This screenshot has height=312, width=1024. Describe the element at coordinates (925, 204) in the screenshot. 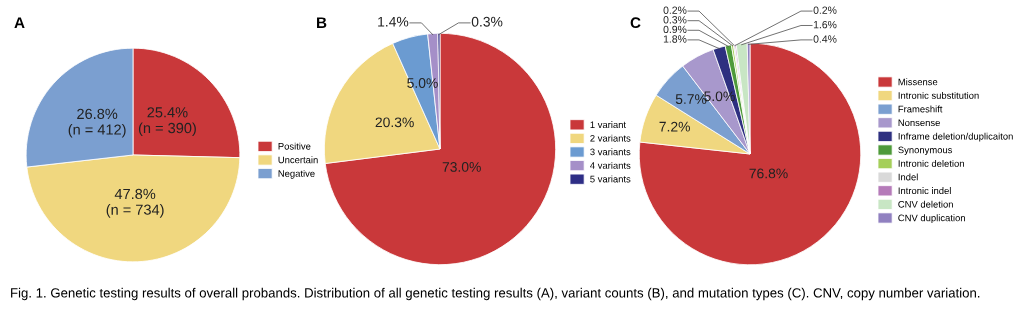

I see `legend-label: CNV deletion` at that location.